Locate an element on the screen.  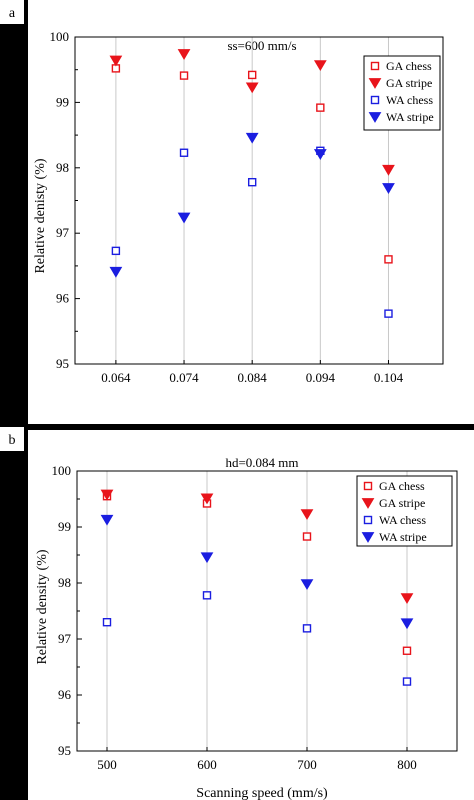
x-tick-label: 0.084 is located at coordinates (253, 377).